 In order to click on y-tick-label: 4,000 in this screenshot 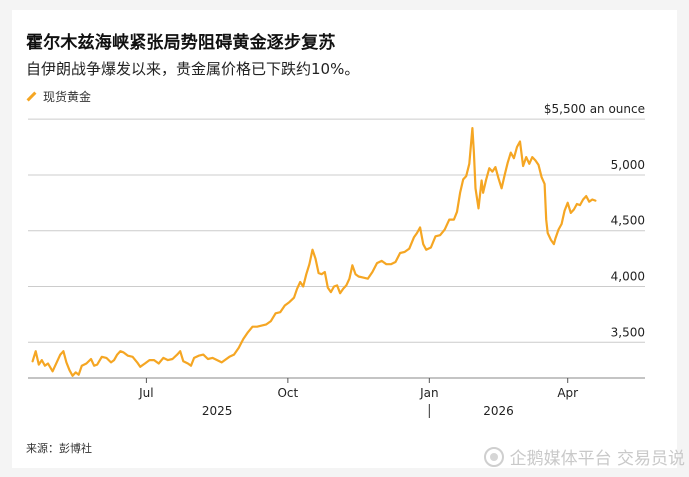, I will do `click(628, 277)`.